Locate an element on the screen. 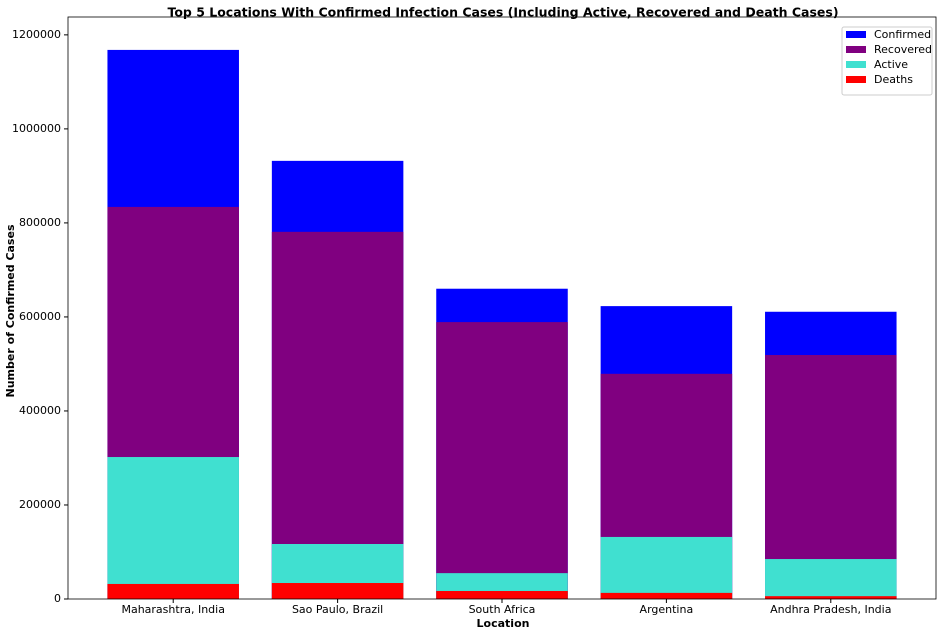  y-tick-label: 200000 is located at coordinates (40, 504).